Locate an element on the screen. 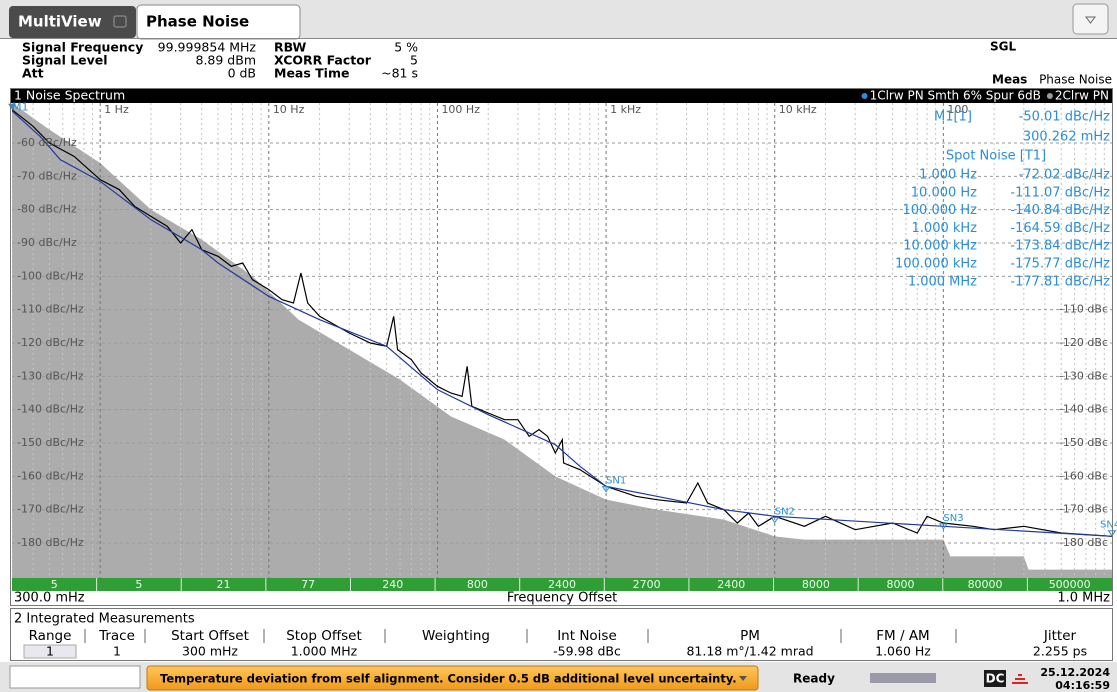  table-title: 2 Integrated Measurements is located at coordinates (104, 619).